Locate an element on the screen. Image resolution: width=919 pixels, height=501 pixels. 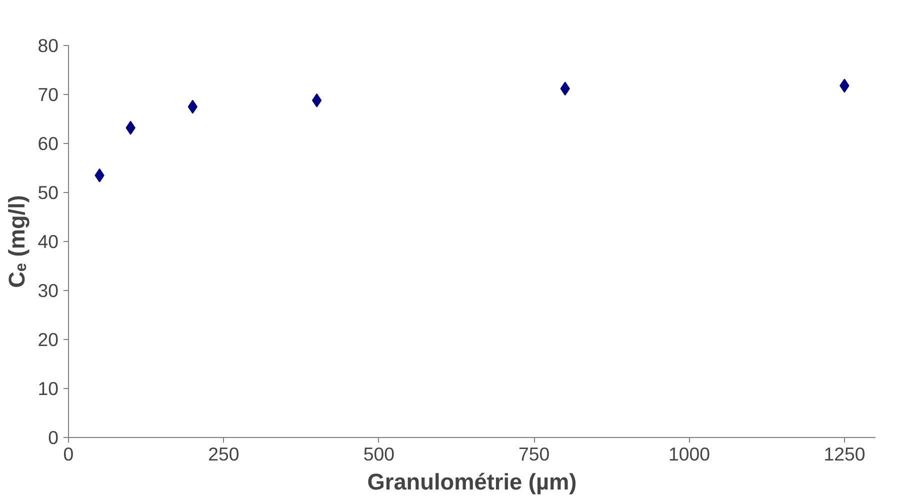
point is located at coordinates (317, 100).